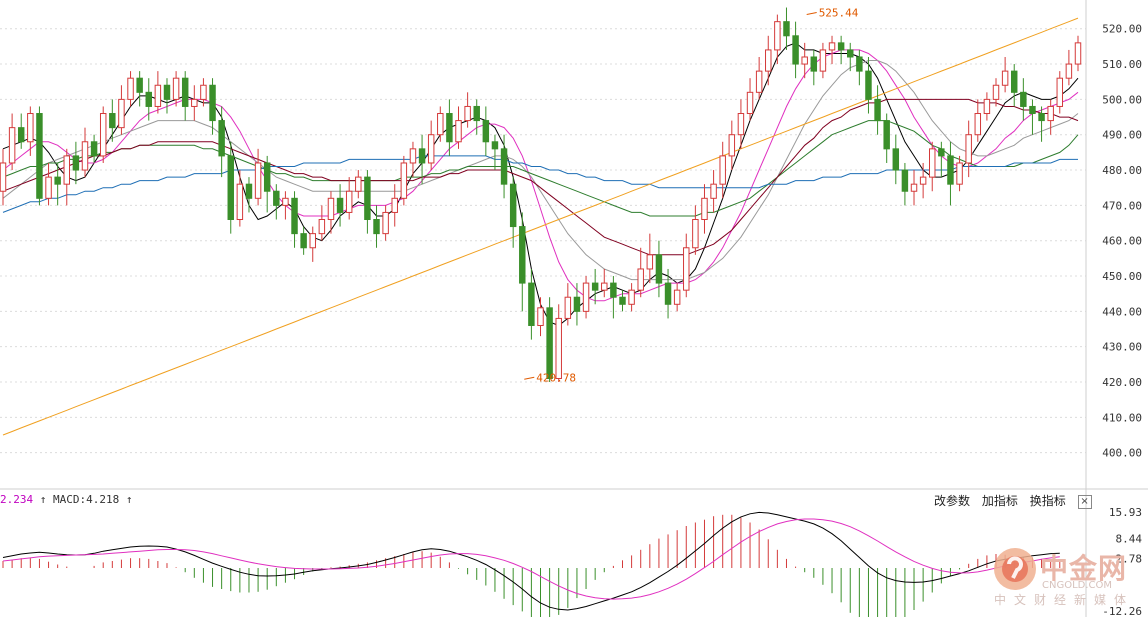  Describe the element at coordinates (1122, 99) in the screenshot. I see `y-tick-label: 500.00` at that location.